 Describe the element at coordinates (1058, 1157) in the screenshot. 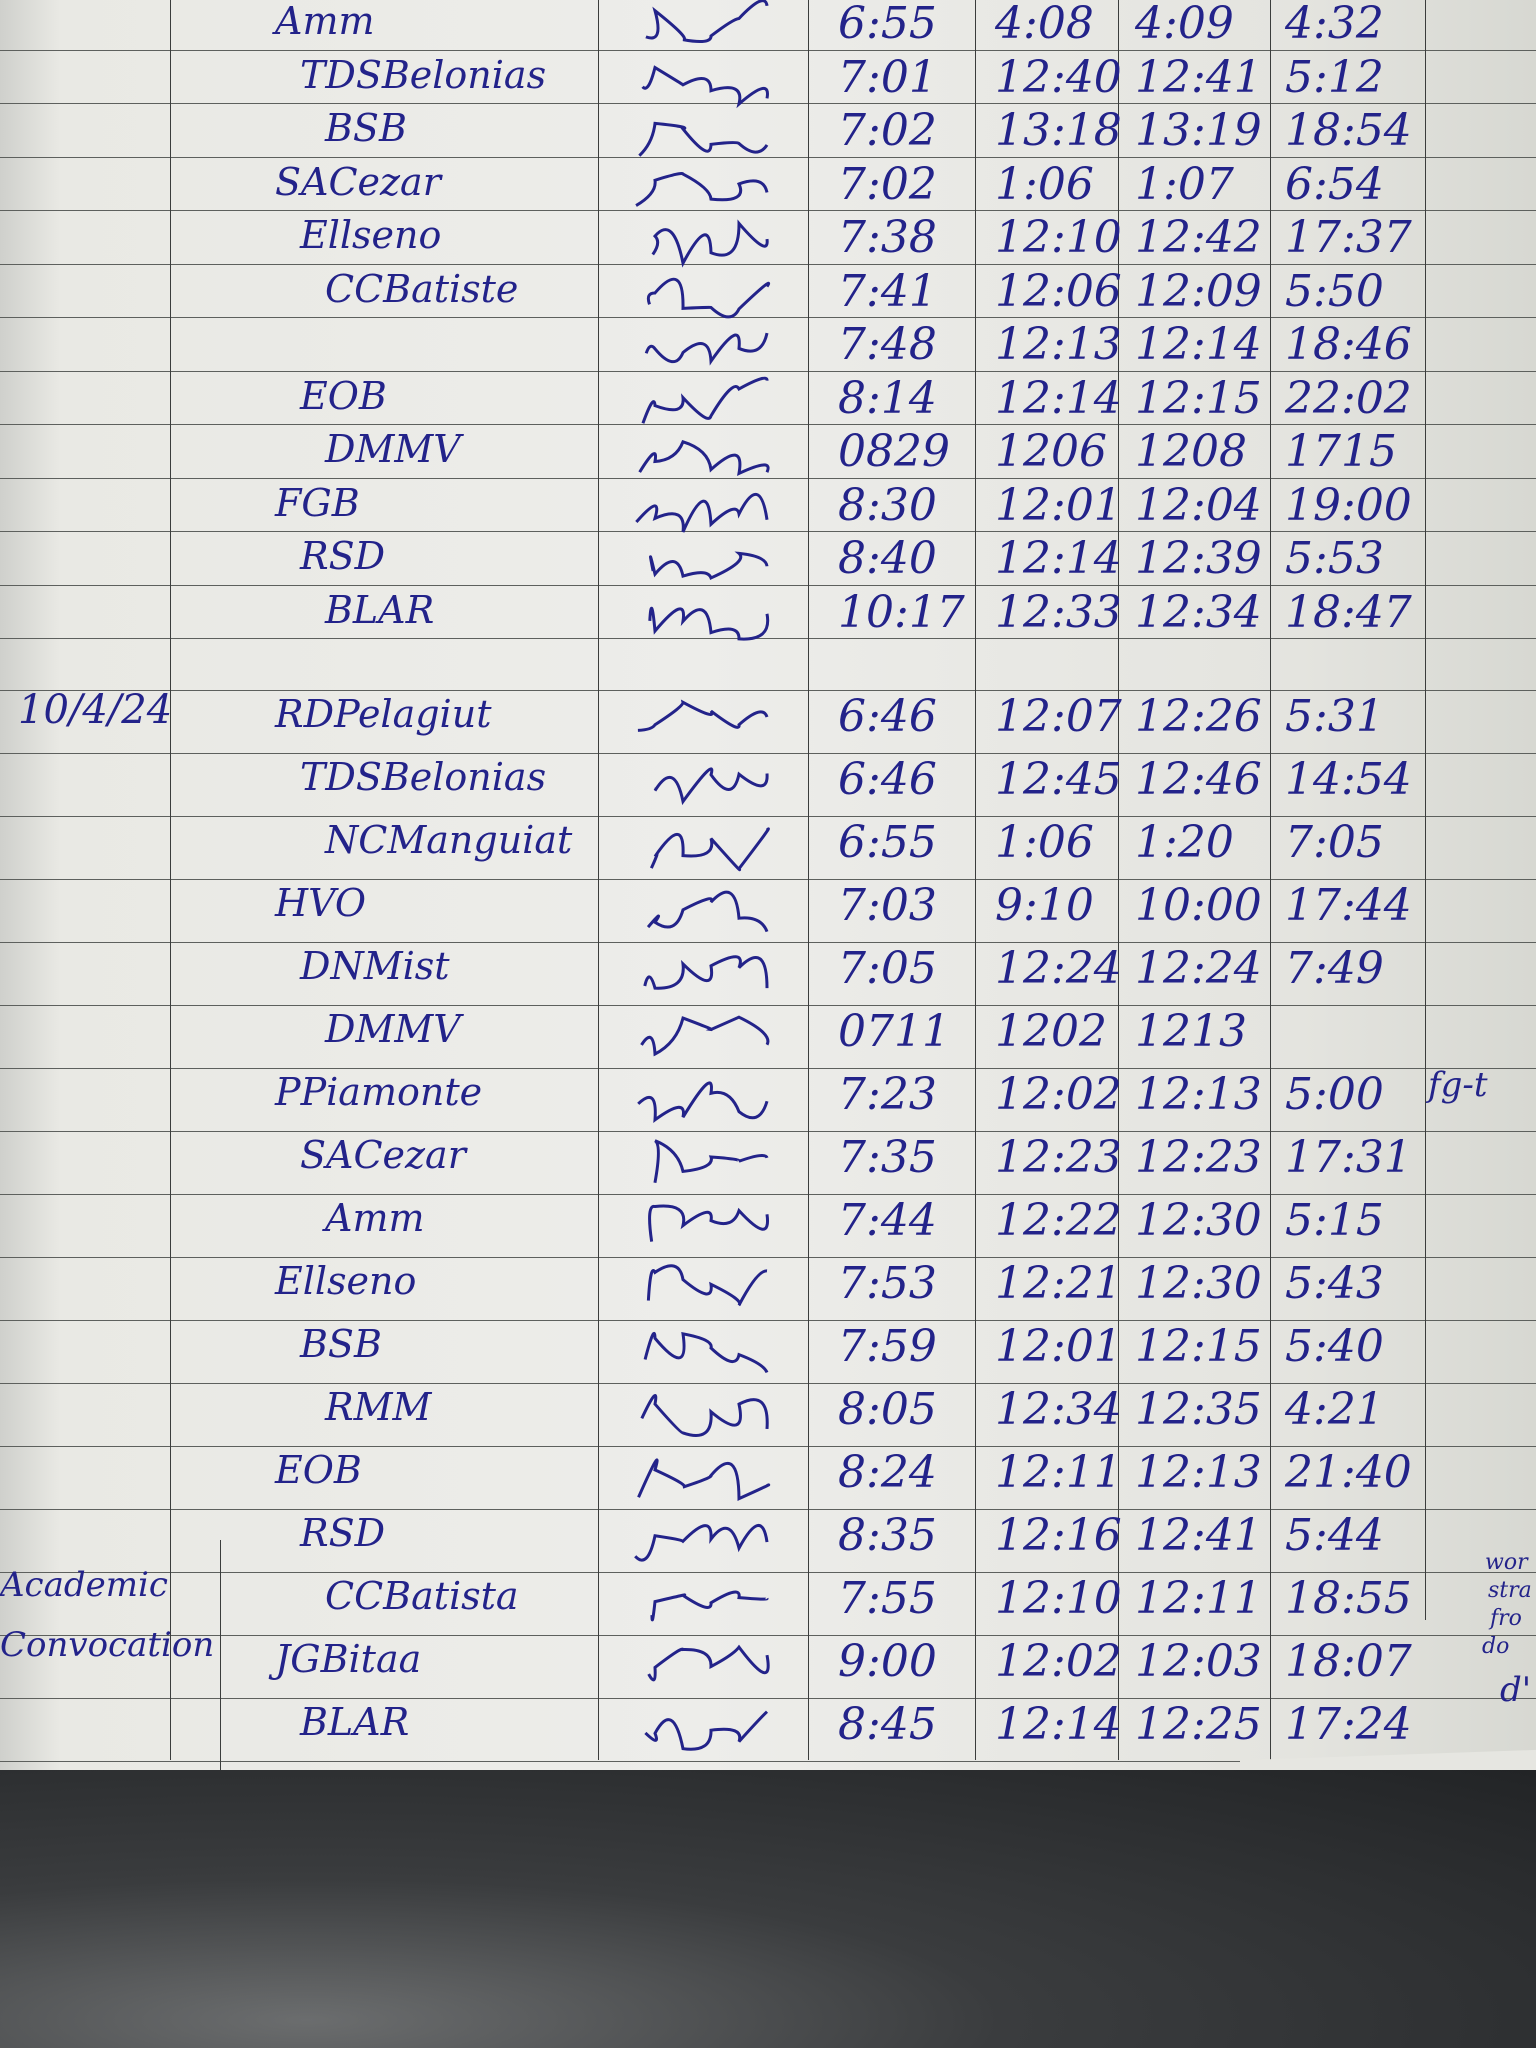

I see `lunch-out-cell: 12:23` at that location.